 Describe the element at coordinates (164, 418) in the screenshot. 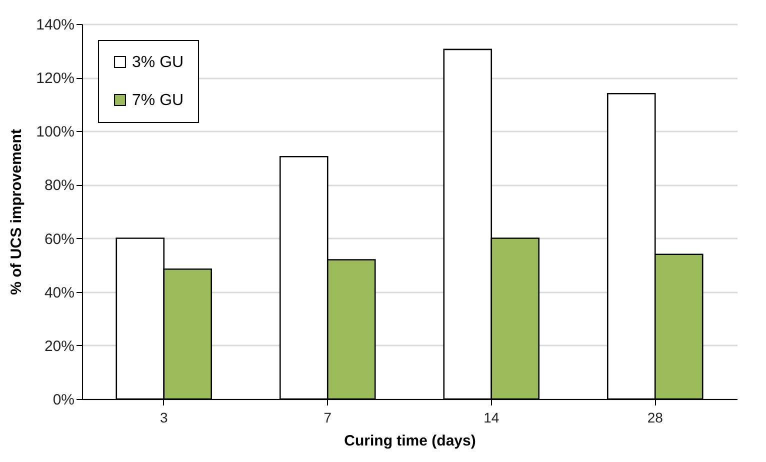

I see `x-tick-label: 3` at that location.